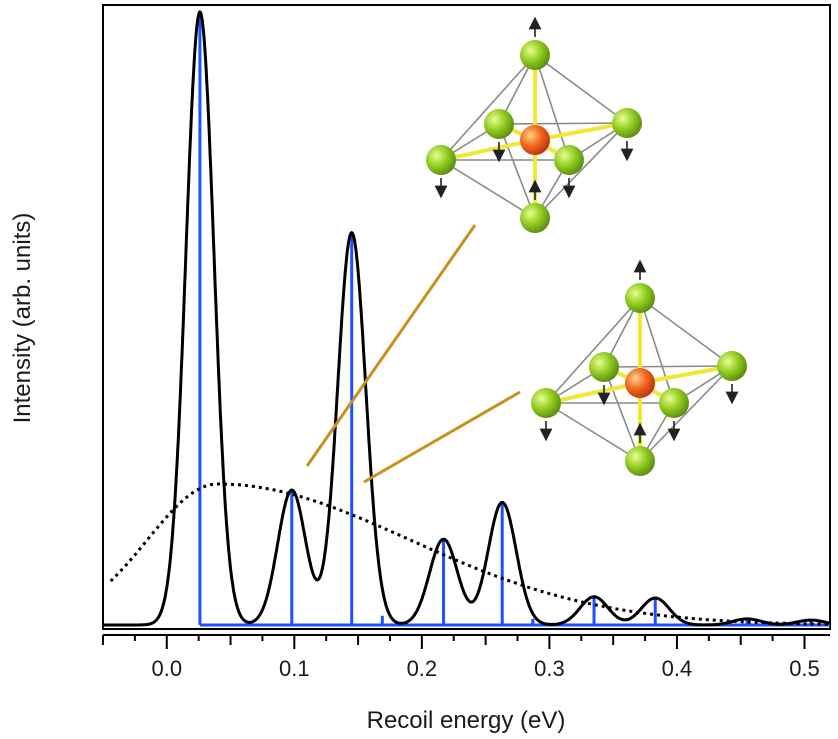 This screenshot has height=739, width=838. What do you see at coordinates (677, 668) in the screenshot?
I see `x-tick-label: 0.4` at bounding box center [677, 668].